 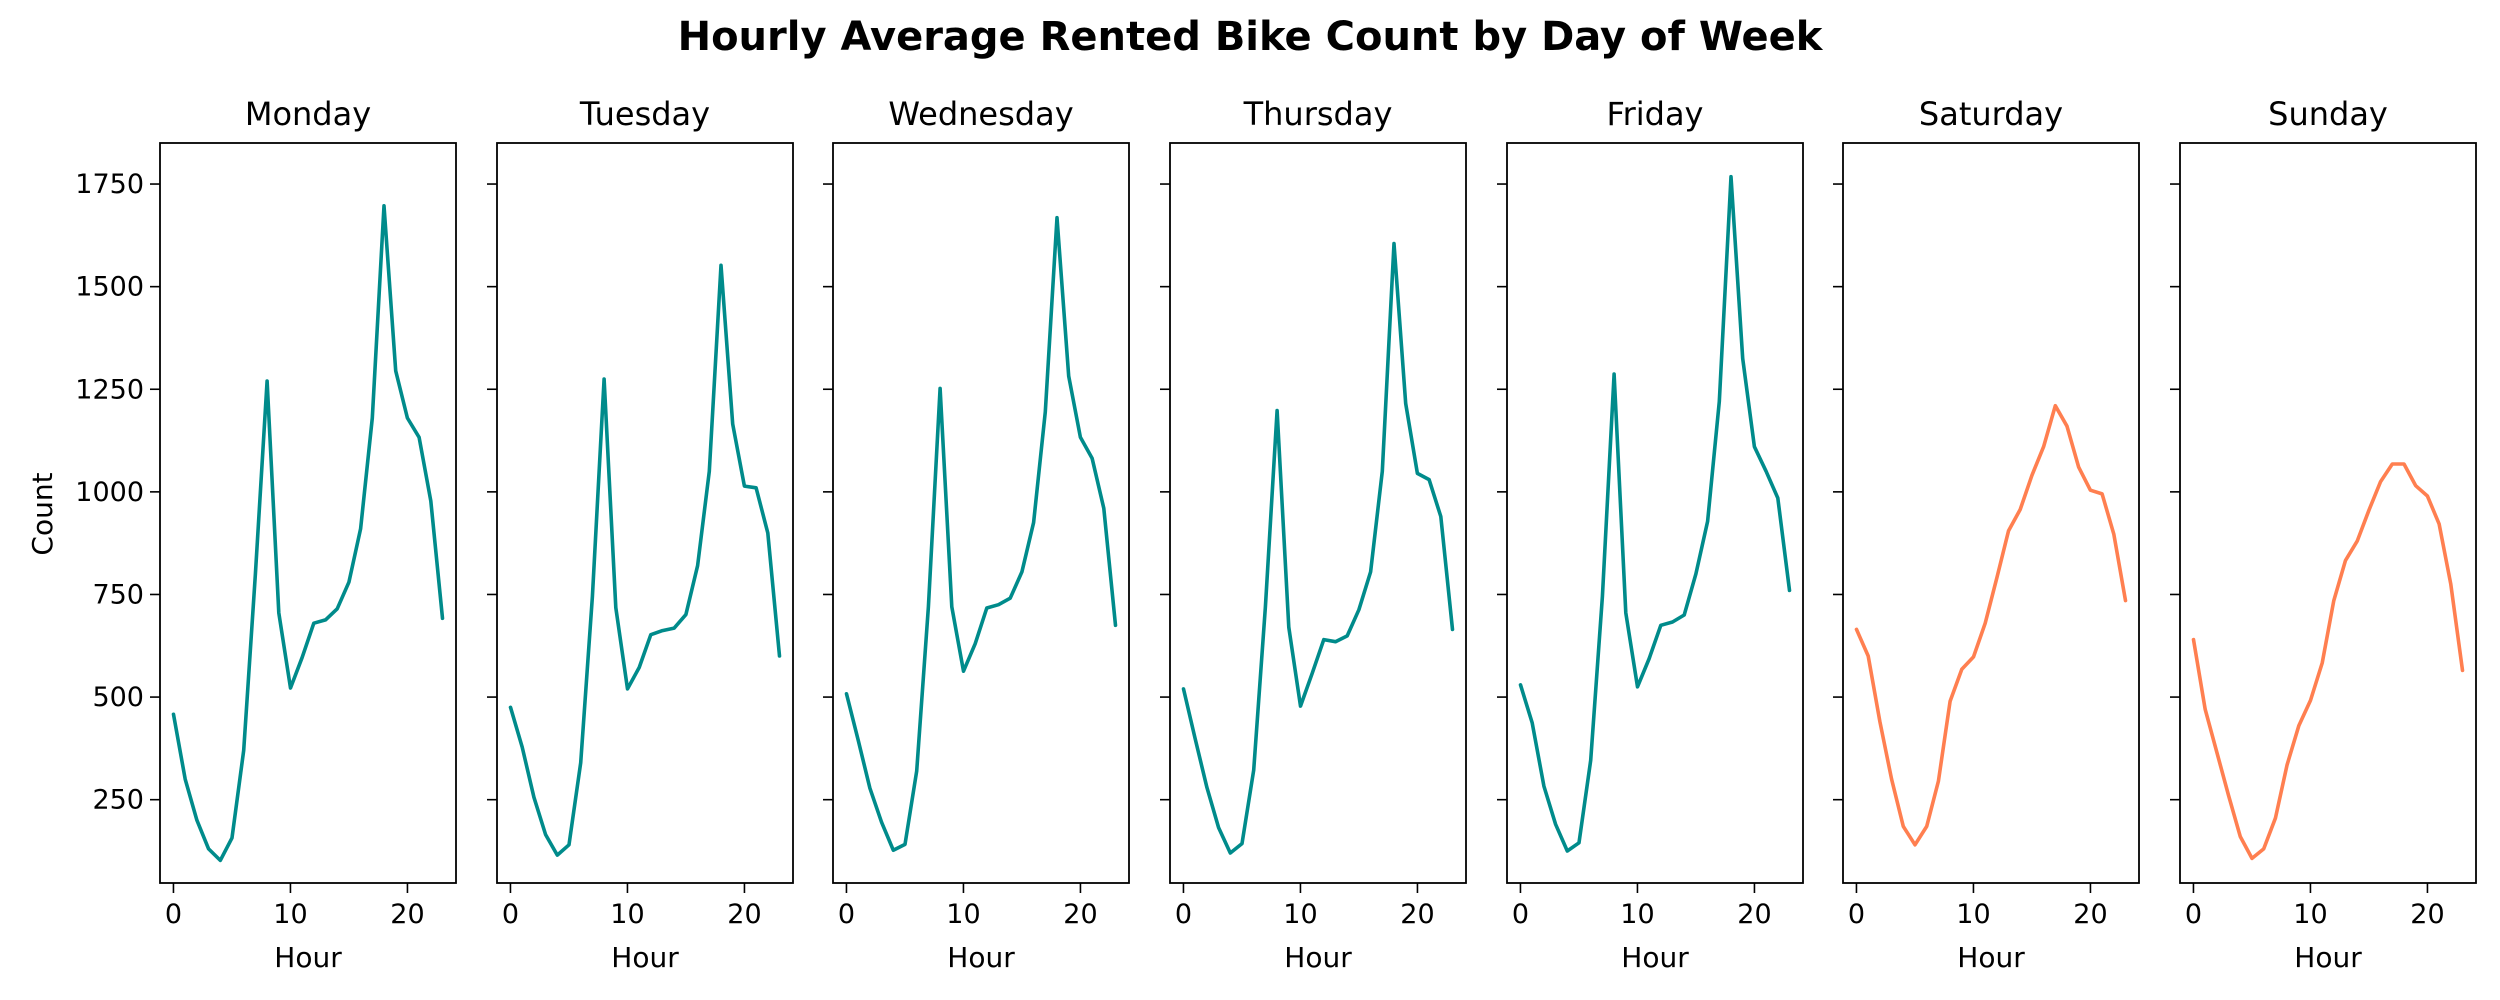 What do you see at coordinates (1318, 548) in the screenshot?
I see `series-line-thursday` at bounding box center [1318, 548].